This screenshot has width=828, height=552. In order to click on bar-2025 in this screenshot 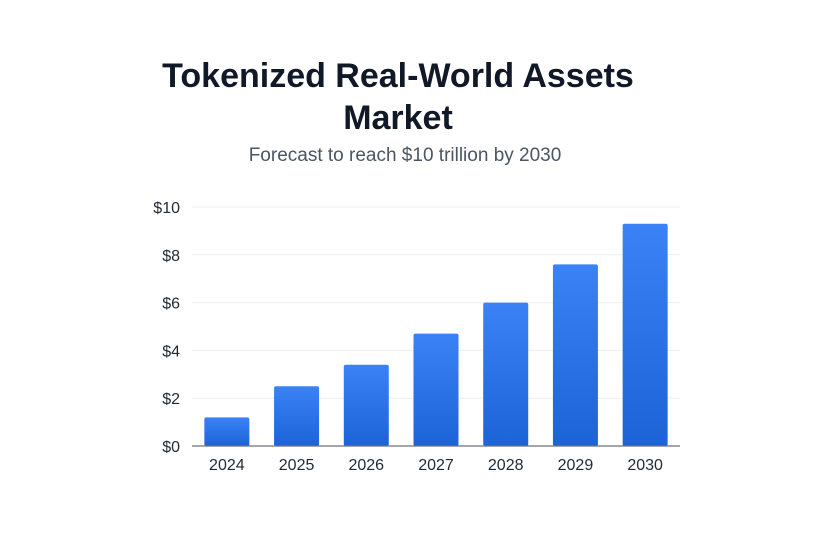, I will do `click(297, 416)`.